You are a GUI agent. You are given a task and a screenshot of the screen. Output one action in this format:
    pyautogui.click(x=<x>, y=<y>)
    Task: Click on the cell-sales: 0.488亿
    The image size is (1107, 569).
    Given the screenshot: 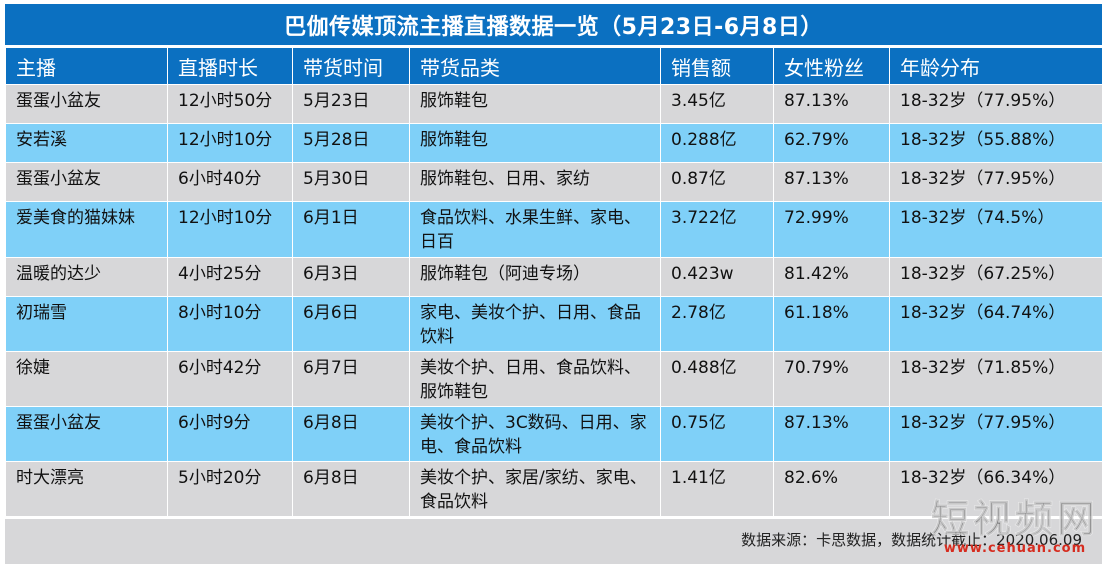 What is the action you would take?
    pyautogui.click(x=717, y=379)
    